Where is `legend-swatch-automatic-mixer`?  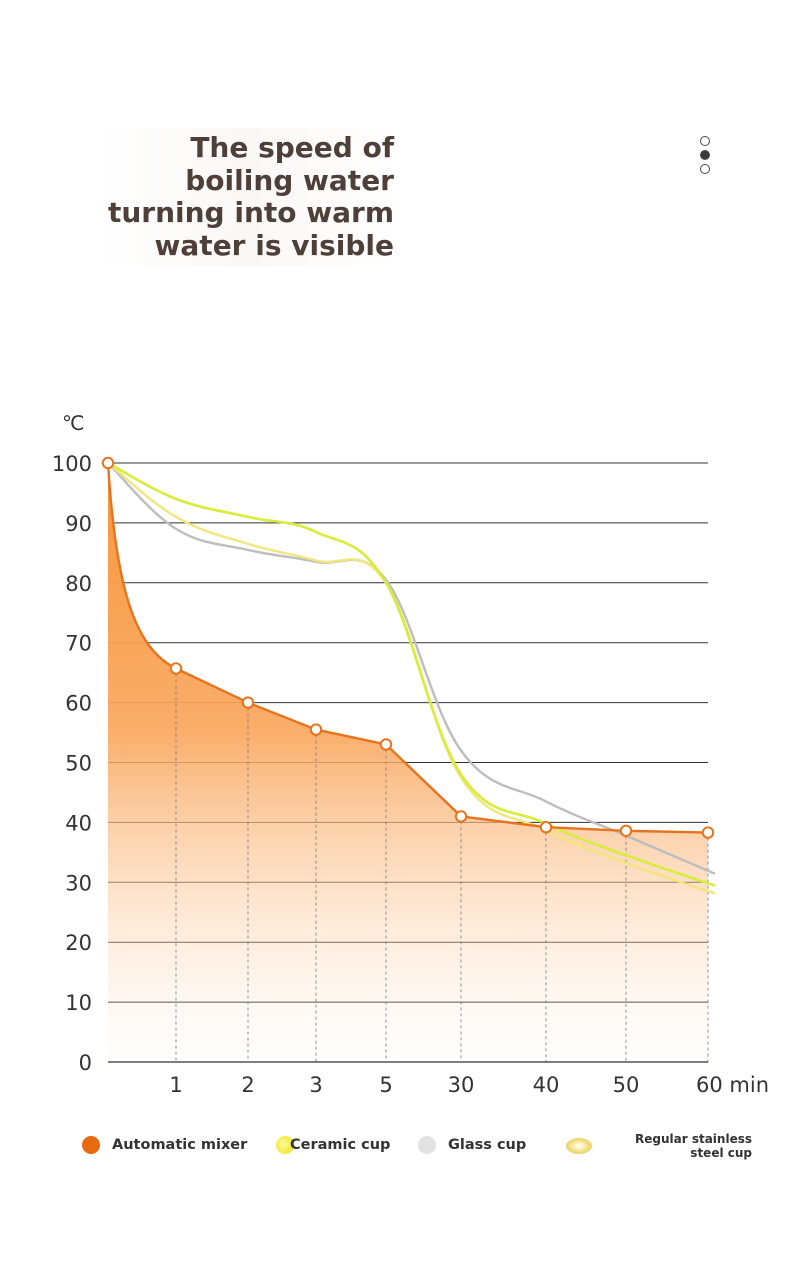 legend-swatch-automatic-mixer is located at coordinates (91, 1145).